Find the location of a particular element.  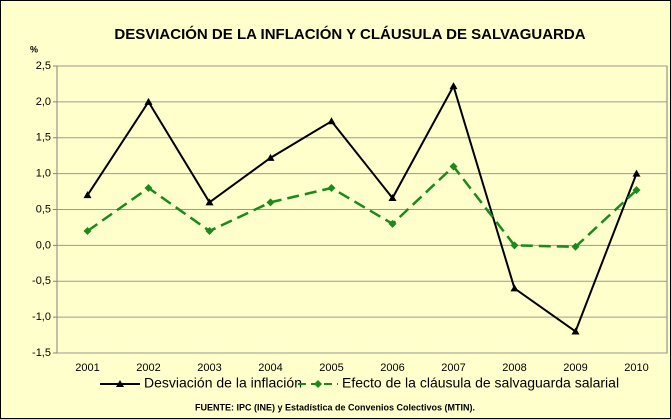

x-tick-label: 2007 is located at coordinates (453, 368).